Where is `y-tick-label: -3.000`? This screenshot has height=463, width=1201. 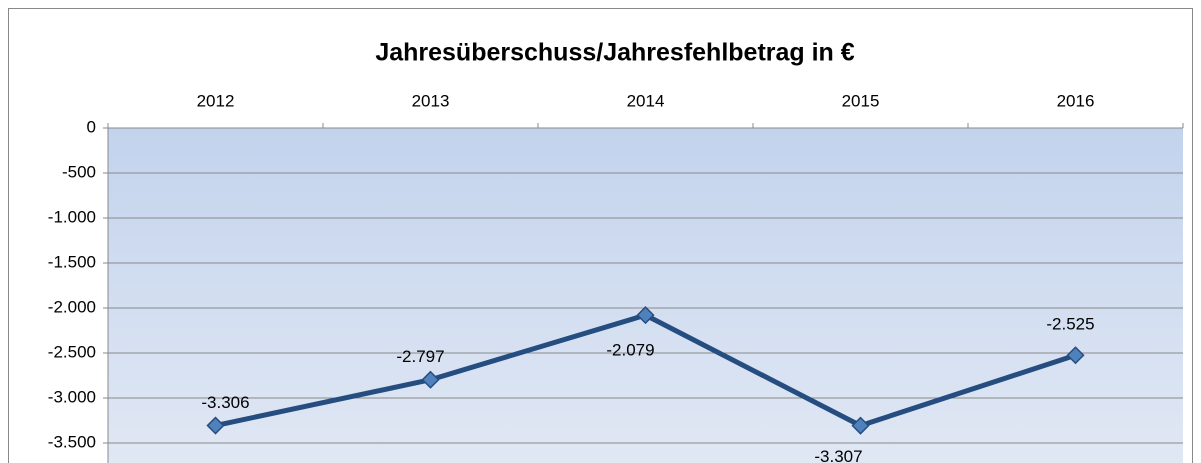 y-tick-label: -3.000 is located at coordinates (72, 396).